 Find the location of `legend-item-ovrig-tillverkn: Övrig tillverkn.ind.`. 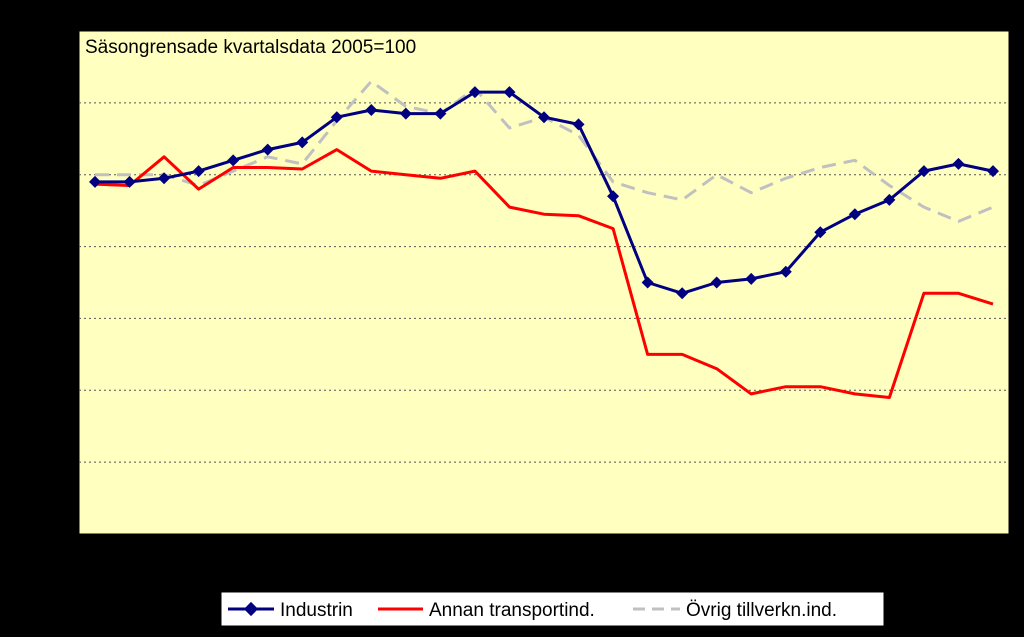

legend-item-ovrig-tillverkn: Övrig tillverkn.ind. is located at coordinates (735, 610).